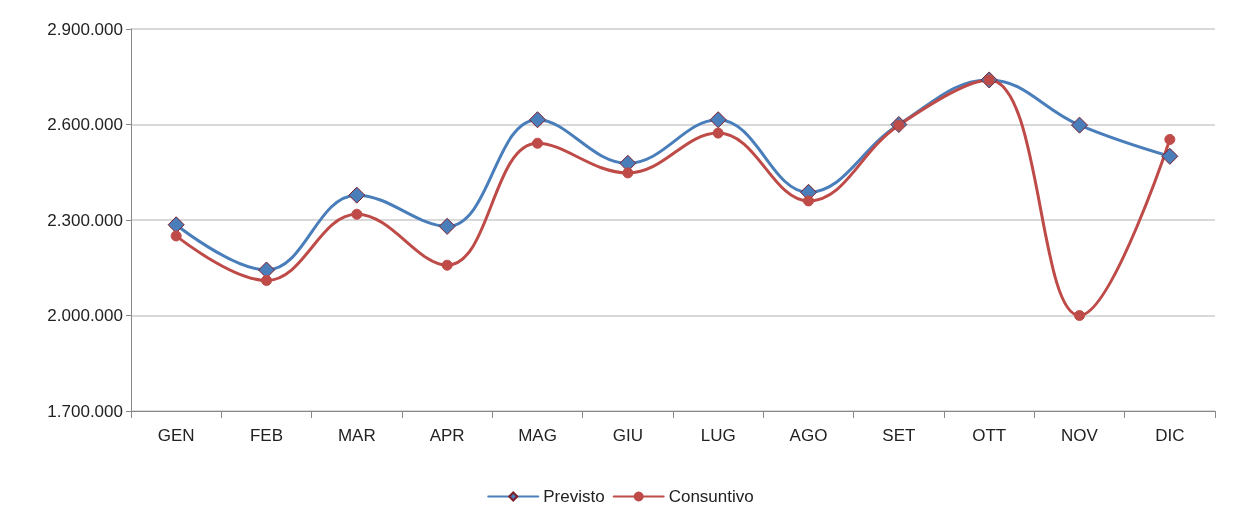  Describe the element at coordinates (85, 124) in the screenshot. I see `y-tick-label: 2.600.000` at that location.